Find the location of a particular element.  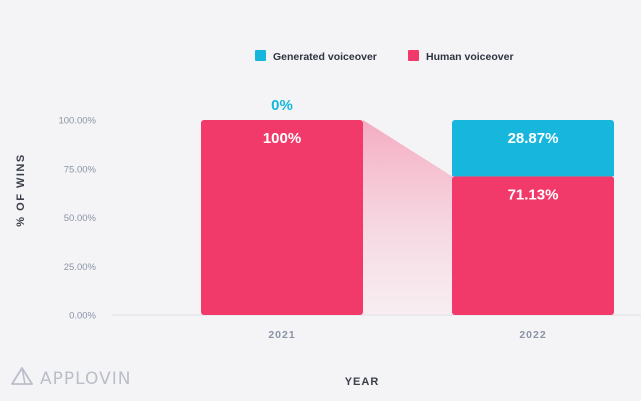

data-label-human-2021: 100% is located at coordinates (282, 138).